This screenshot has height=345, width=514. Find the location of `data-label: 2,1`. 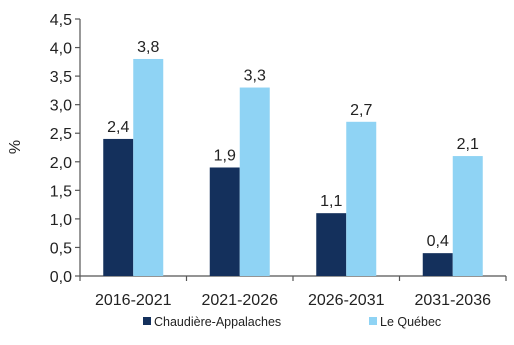

data-label: 2,1 is located at coordinates (468, 144).